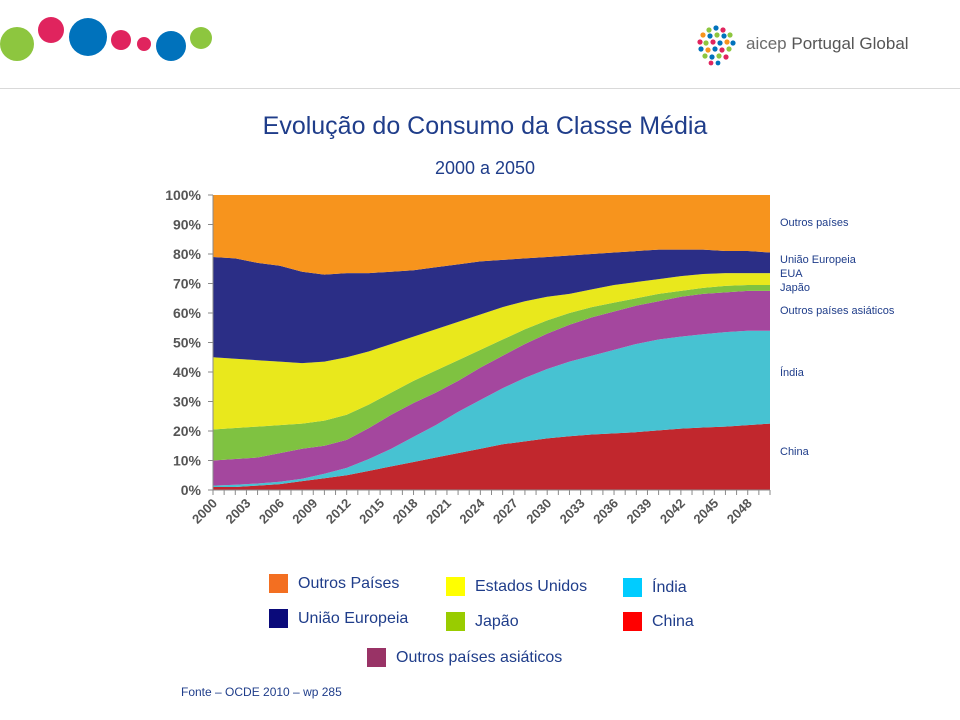 Image resolution: width=960 pixels, height=720 pixels. Describe the element at coordinates (739, 511) in the screenshot. I see `x-tick-label: 2048` at that location.